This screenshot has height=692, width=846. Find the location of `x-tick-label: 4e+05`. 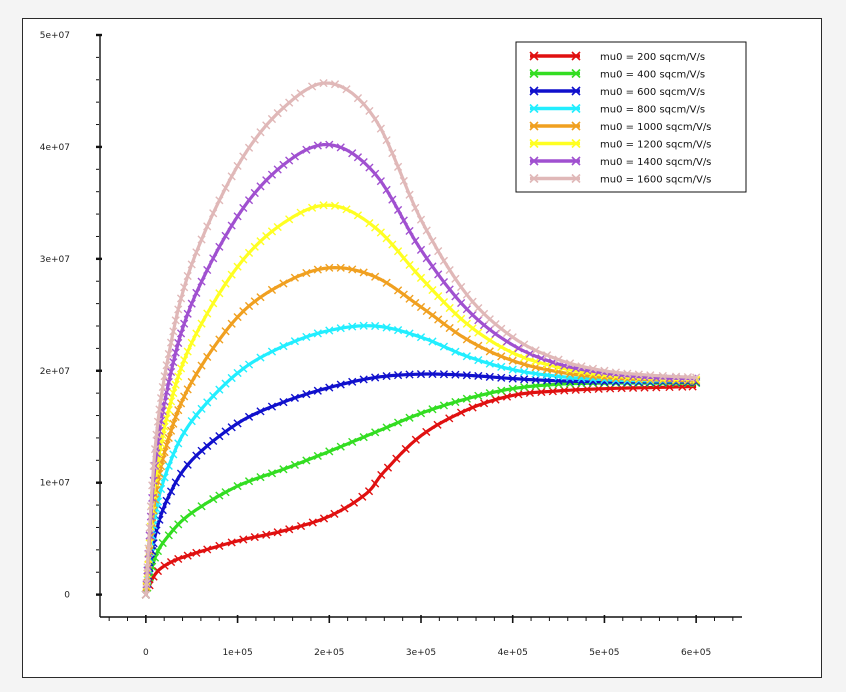

x-tick-label: 4e+05 is located at coordinates (513, 653).